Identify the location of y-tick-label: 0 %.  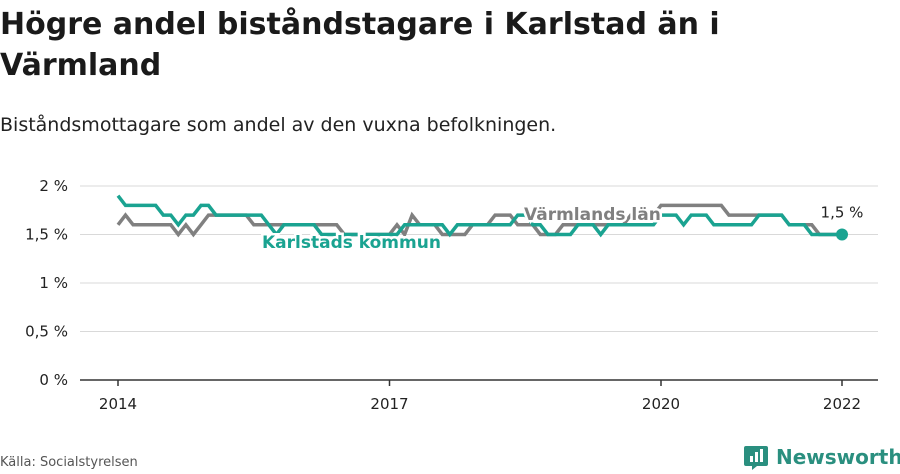
(53, 380).